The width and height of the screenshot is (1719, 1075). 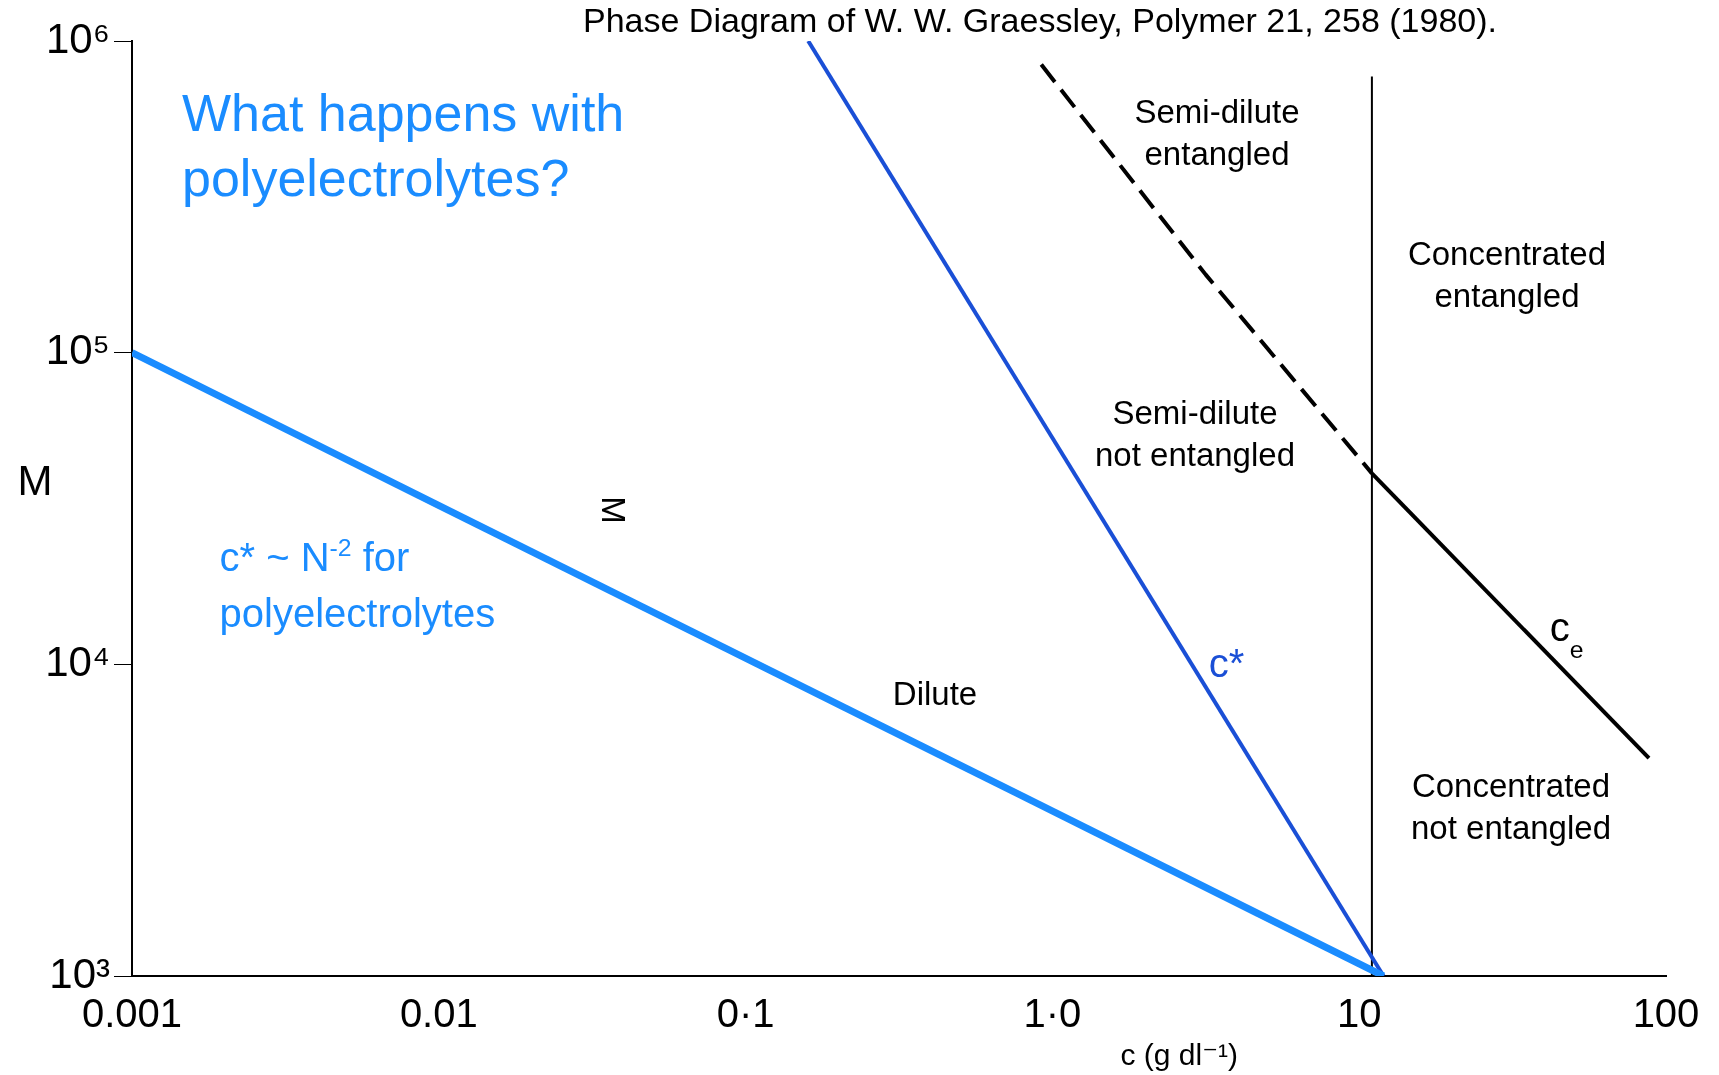 I want to click on series-label: c*, so click(x=1226, y=663).